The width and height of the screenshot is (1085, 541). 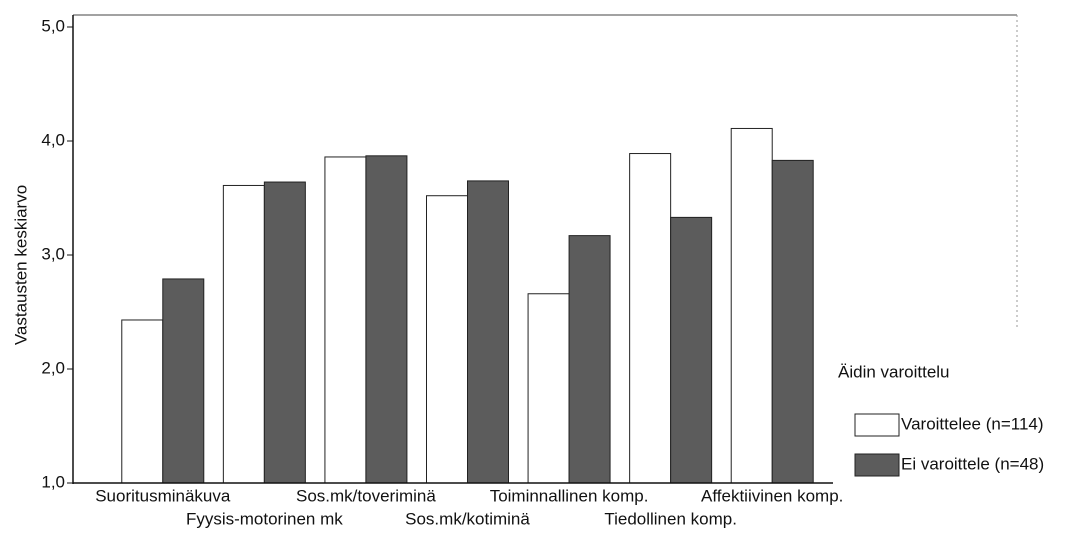 What do you see at coordinates (972, 423) in the screenshot?
I see `legend-label: Varoittelee (n=114)` at bounding box center [972, 423].